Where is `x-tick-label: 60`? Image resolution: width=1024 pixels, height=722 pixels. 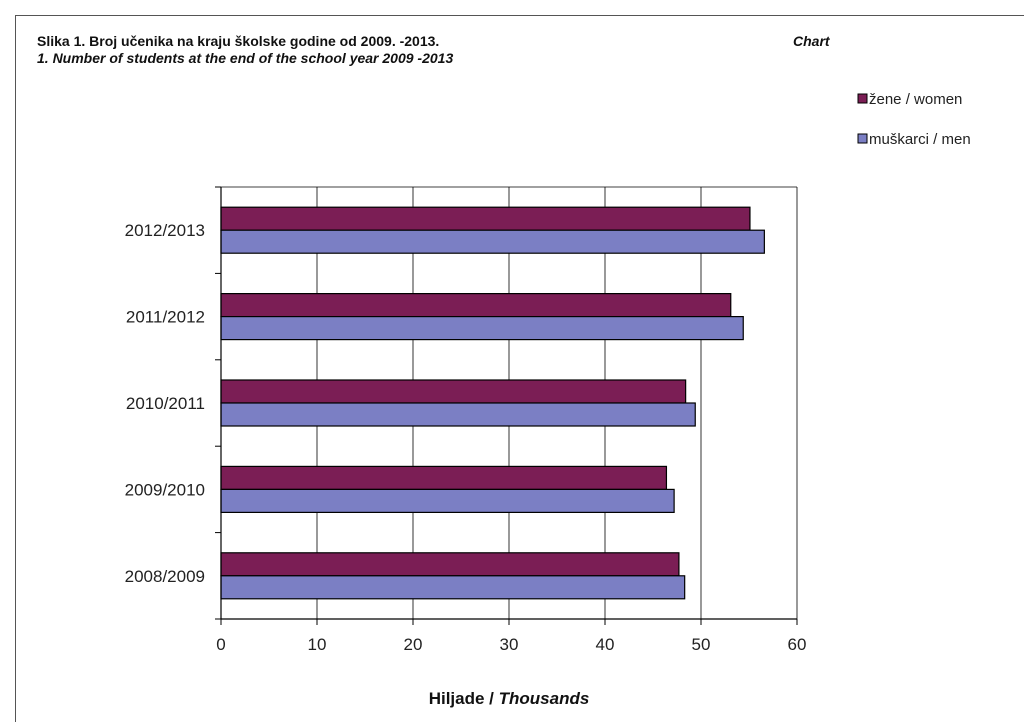 x-tick-label: 60 is located at coordinates (797, 644).